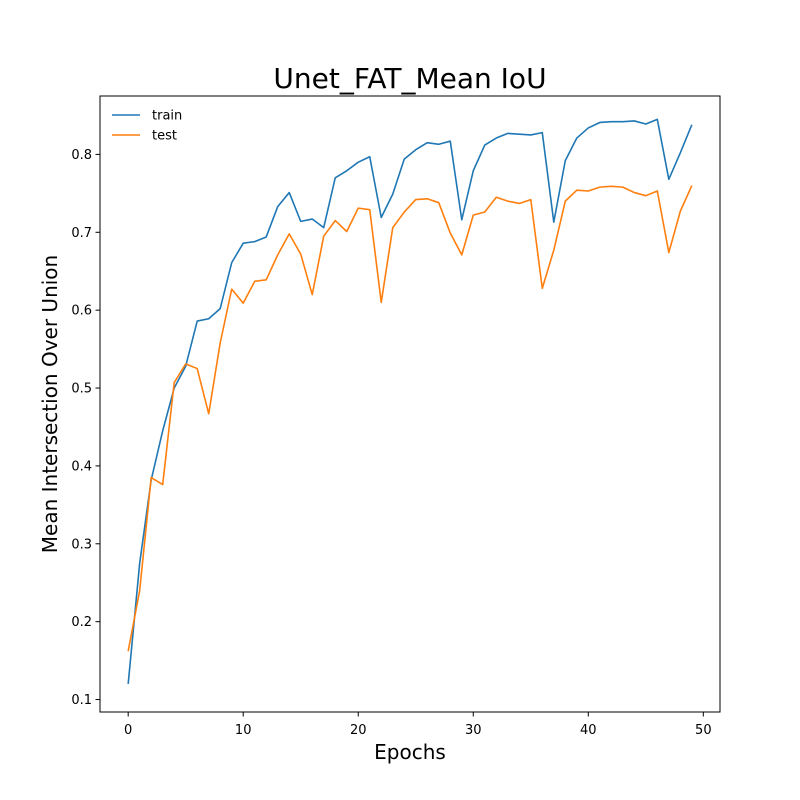 The image size is (800, 800). Describe the element at coordinates (81, 622) in the screenshot. I see `y-tick-label: 0.2` at that location.